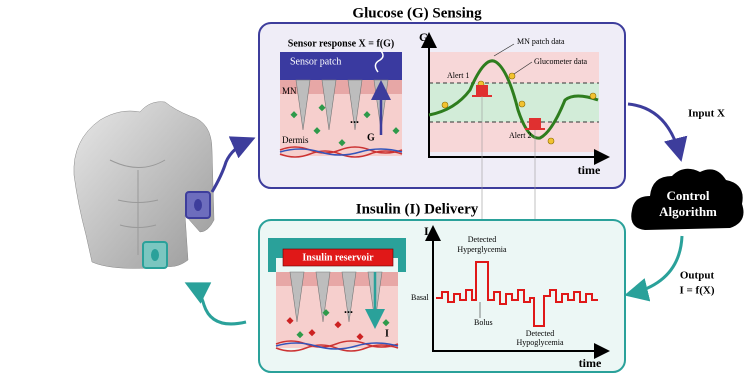  What do you see at coordinates (295, 140) in the screenshot?
I see `dermis-label: Dermis` at bounding box center [295, 140].